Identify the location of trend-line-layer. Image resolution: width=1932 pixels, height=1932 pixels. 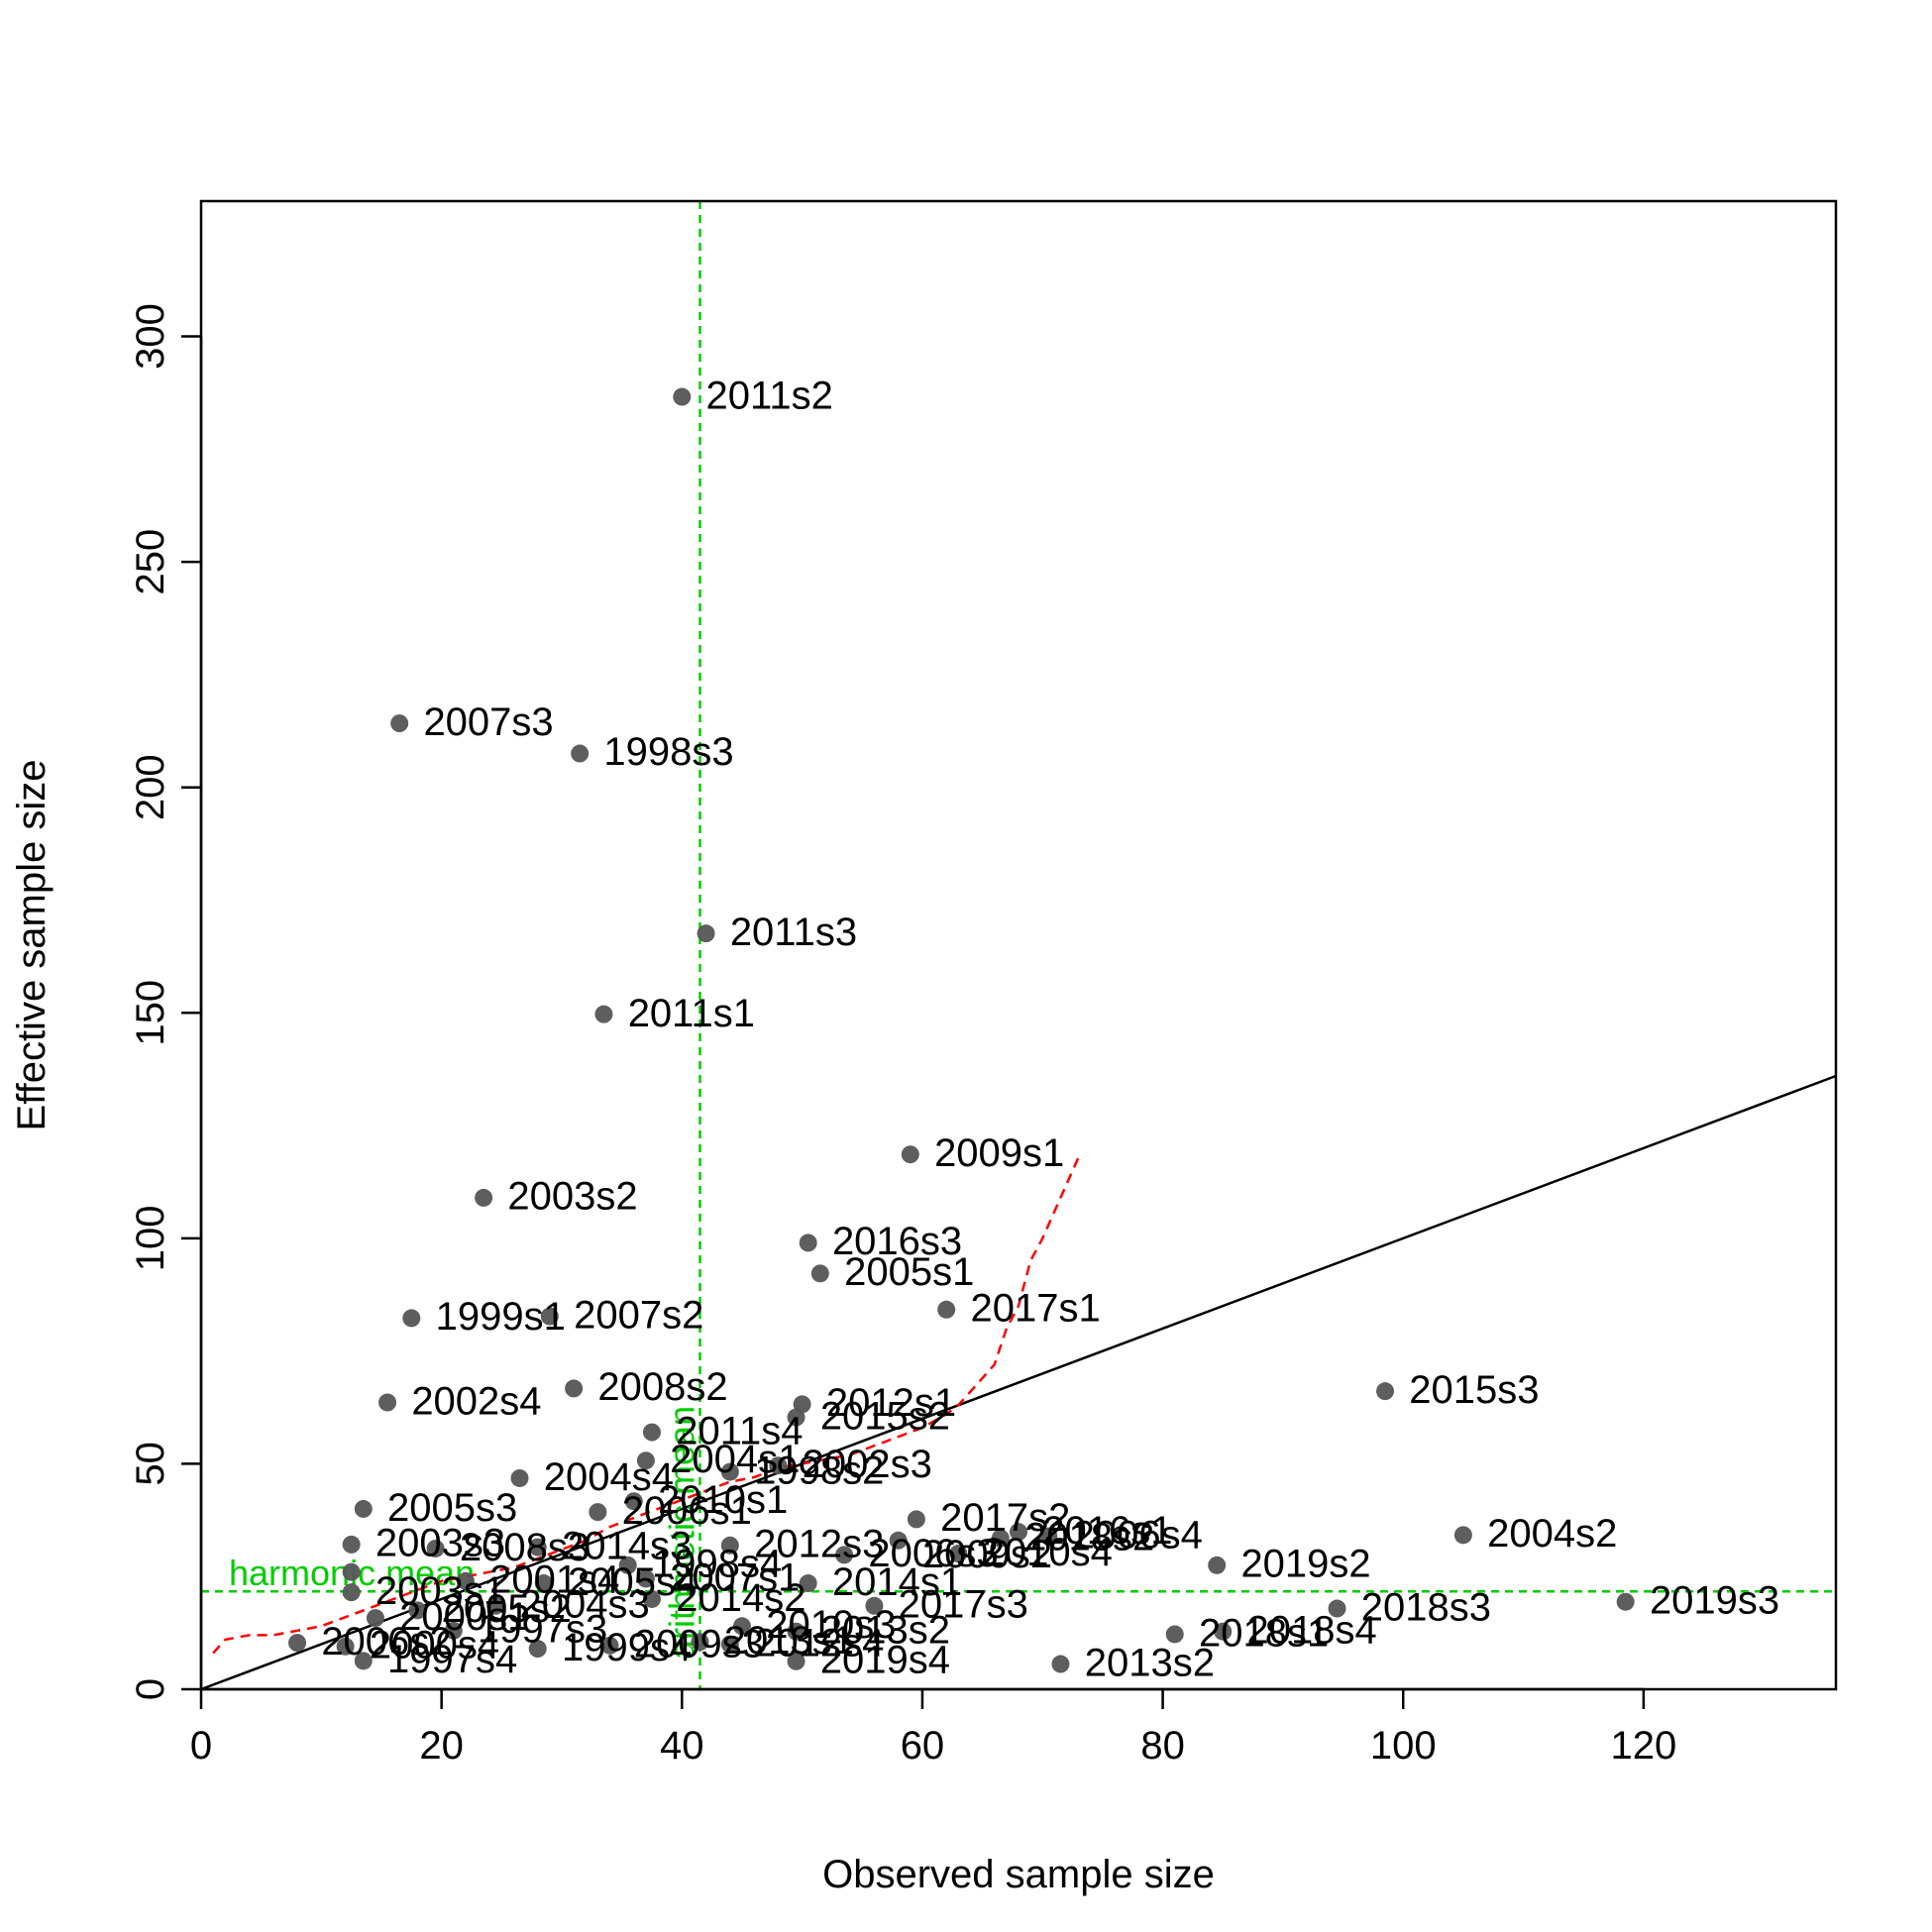
(646, 1405).